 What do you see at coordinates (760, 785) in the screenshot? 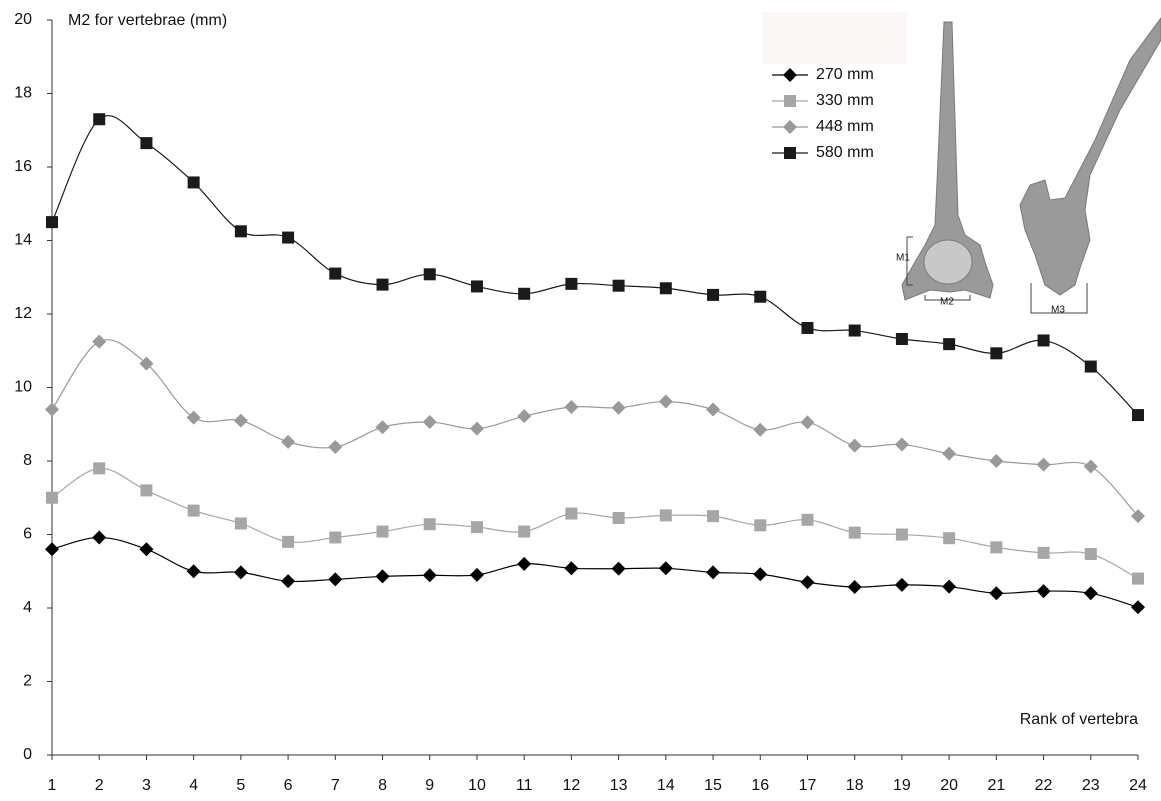
I see `x-tick-label: 16` at bounding box center [760, 785].